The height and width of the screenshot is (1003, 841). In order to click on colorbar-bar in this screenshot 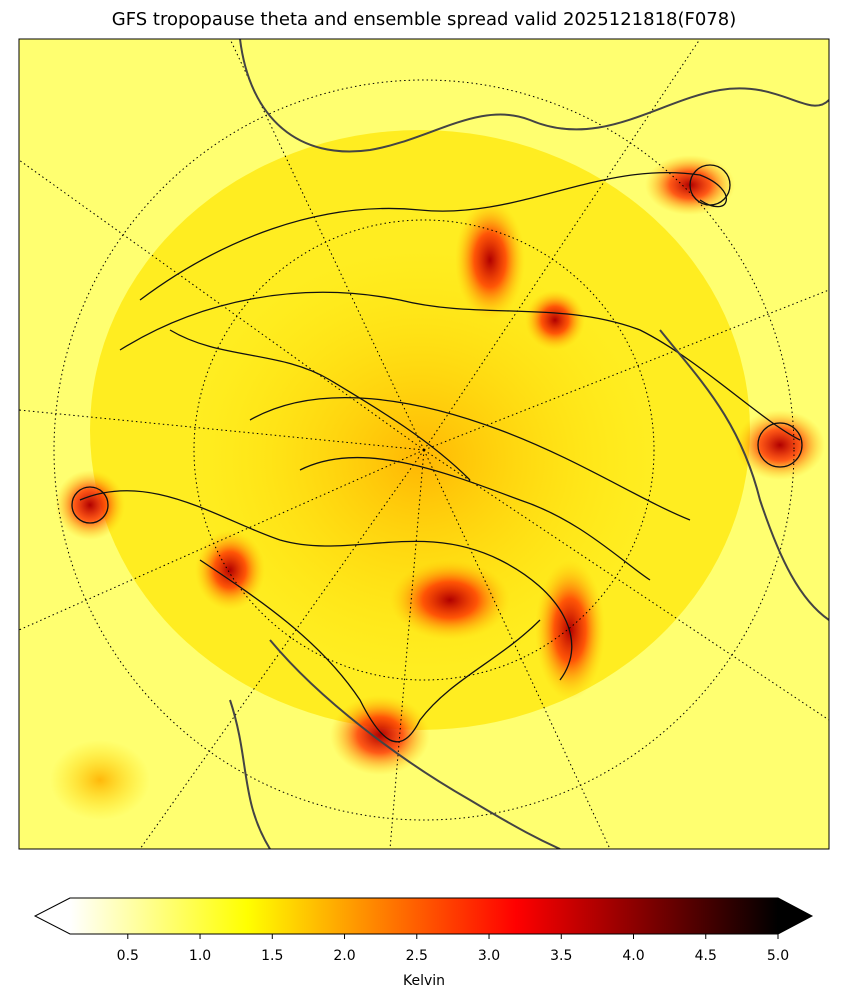, I will do `click(424, 916)`.